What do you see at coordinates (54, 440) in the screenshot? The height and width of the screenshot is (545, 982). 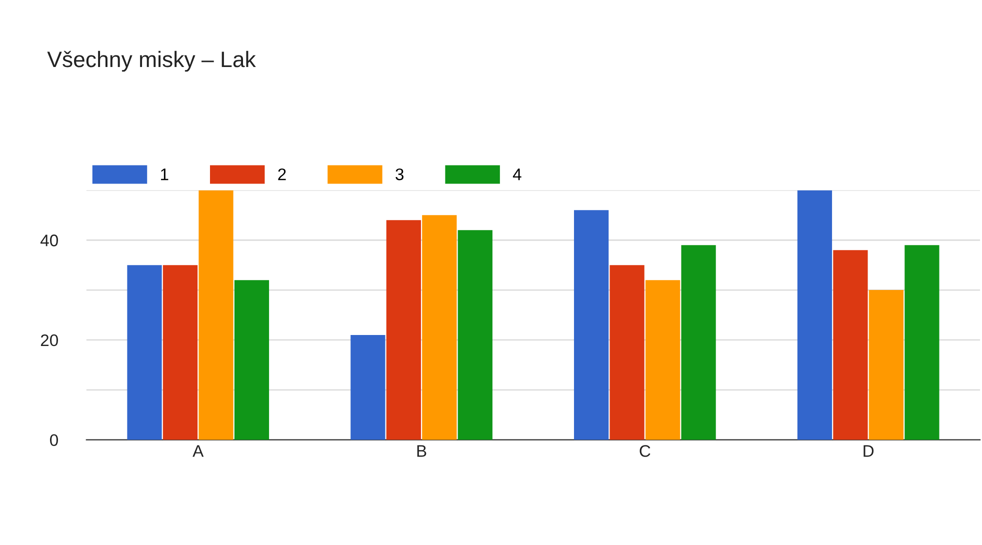 I see `y-tick-label: 0` at bounding box center [54, 440].